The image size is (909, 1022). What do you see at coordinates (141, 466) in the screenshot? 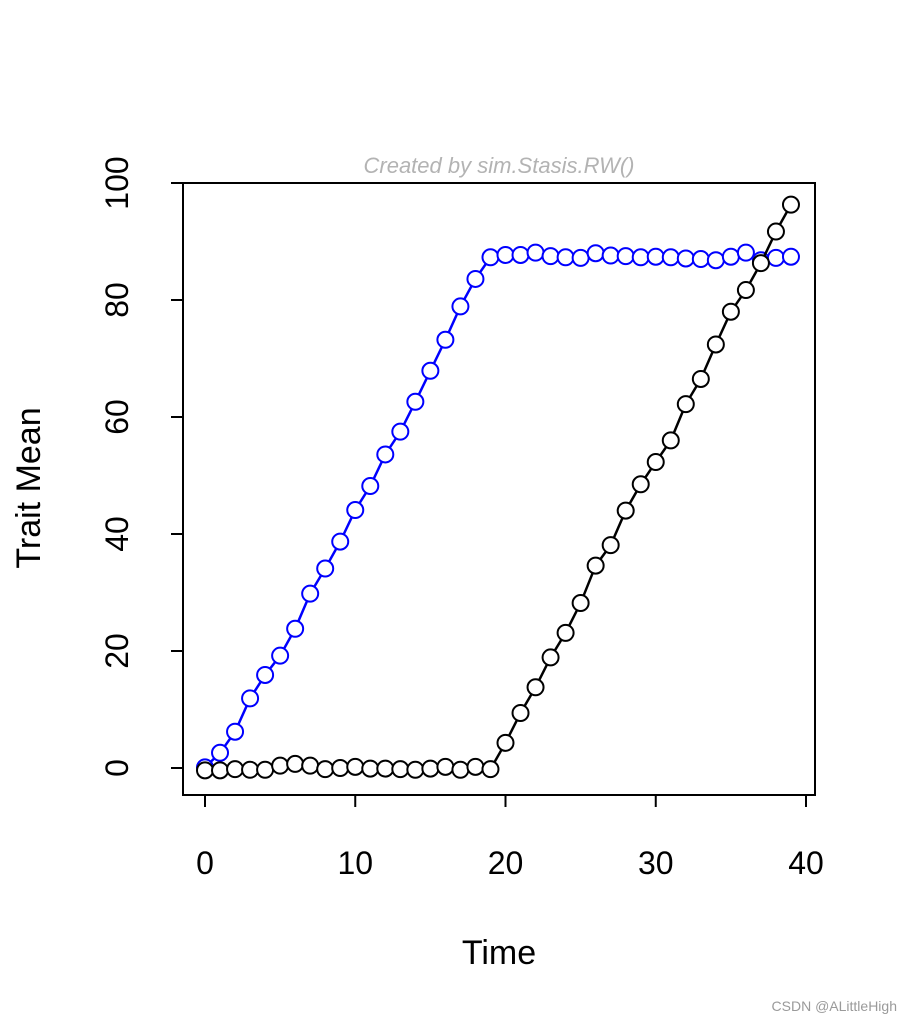
I see `y-axis: 0 20 40 60 80 100` at bounding box center [141, 466].